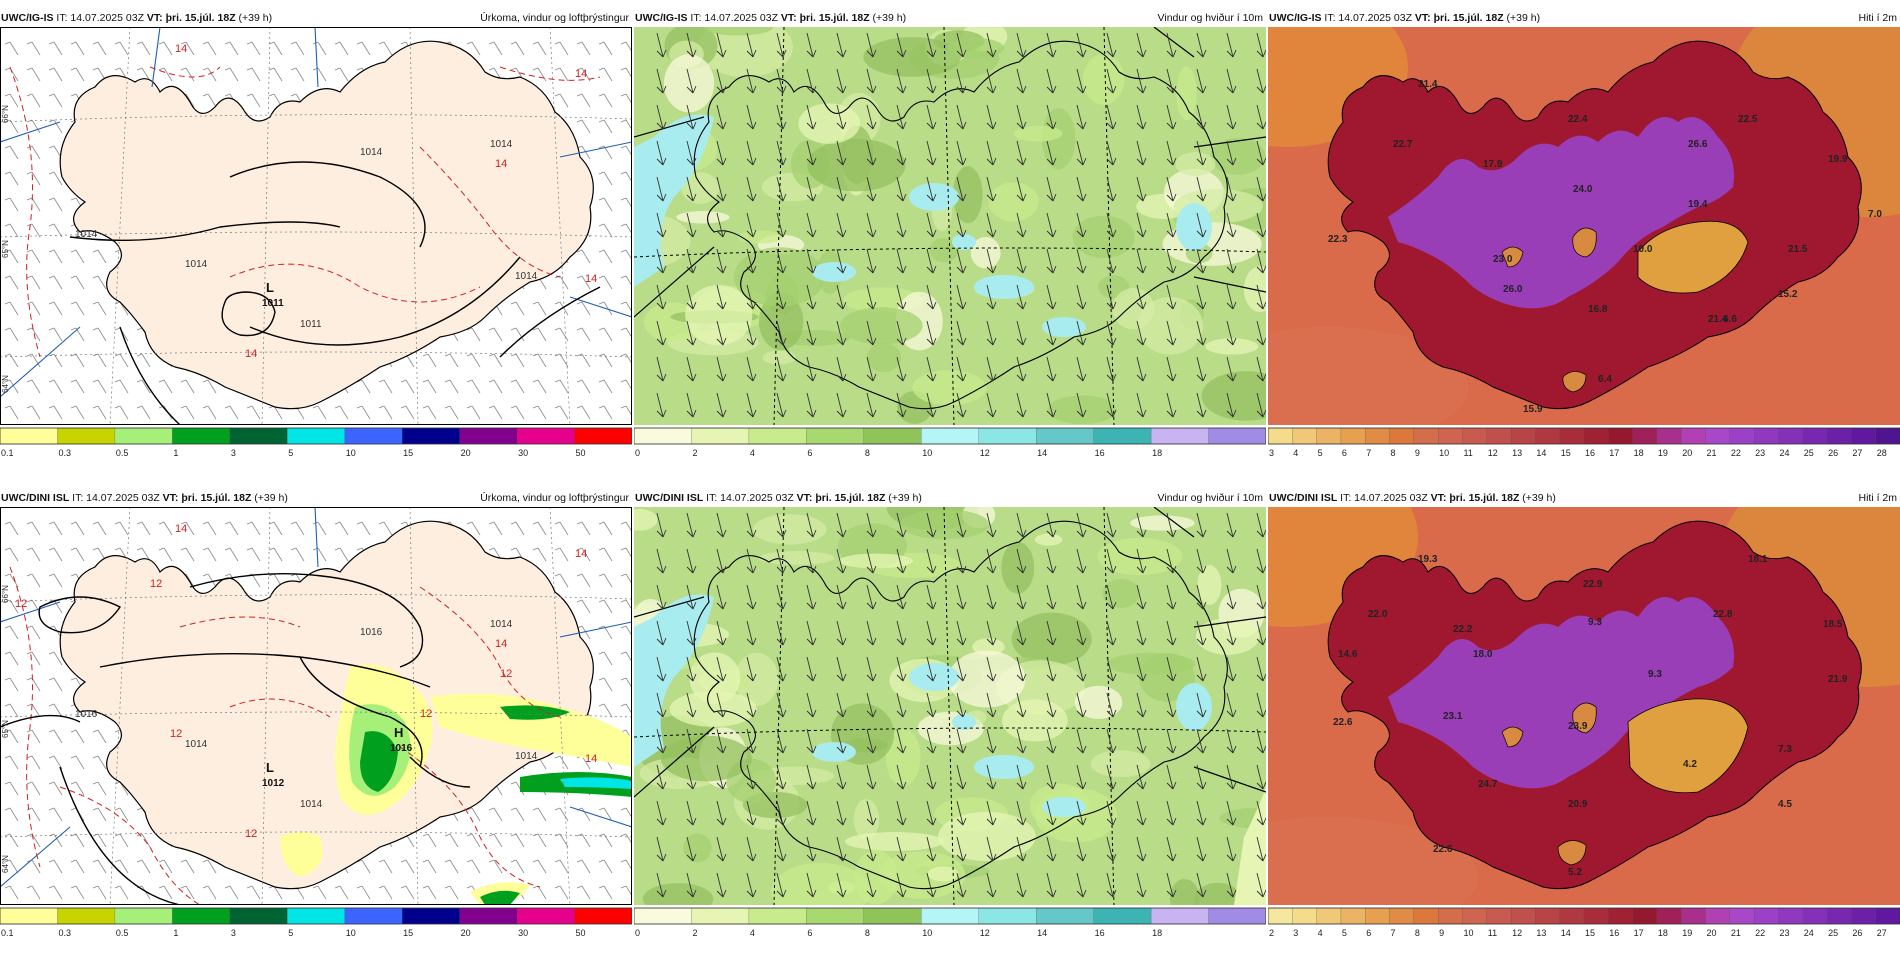 The image size is (1900, 960). Describe the element at coordinates (1785, 804) in the screenshot. I see `temperature-value: 4.5` at that location.